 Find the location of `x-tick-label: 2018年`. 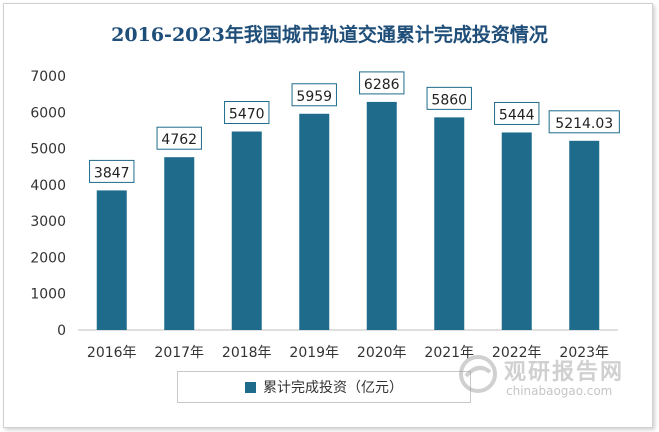

x-tick-label: 2018年 is located at coordinates (247, 353).